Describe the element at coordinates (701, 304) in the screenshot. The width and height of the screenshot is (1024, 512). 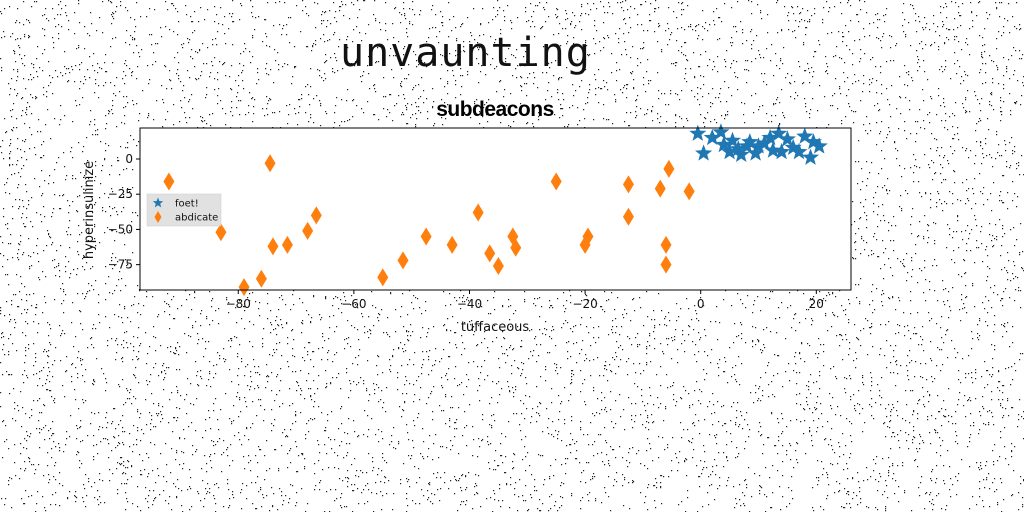
I see `x-tick-label: 0` at that location.